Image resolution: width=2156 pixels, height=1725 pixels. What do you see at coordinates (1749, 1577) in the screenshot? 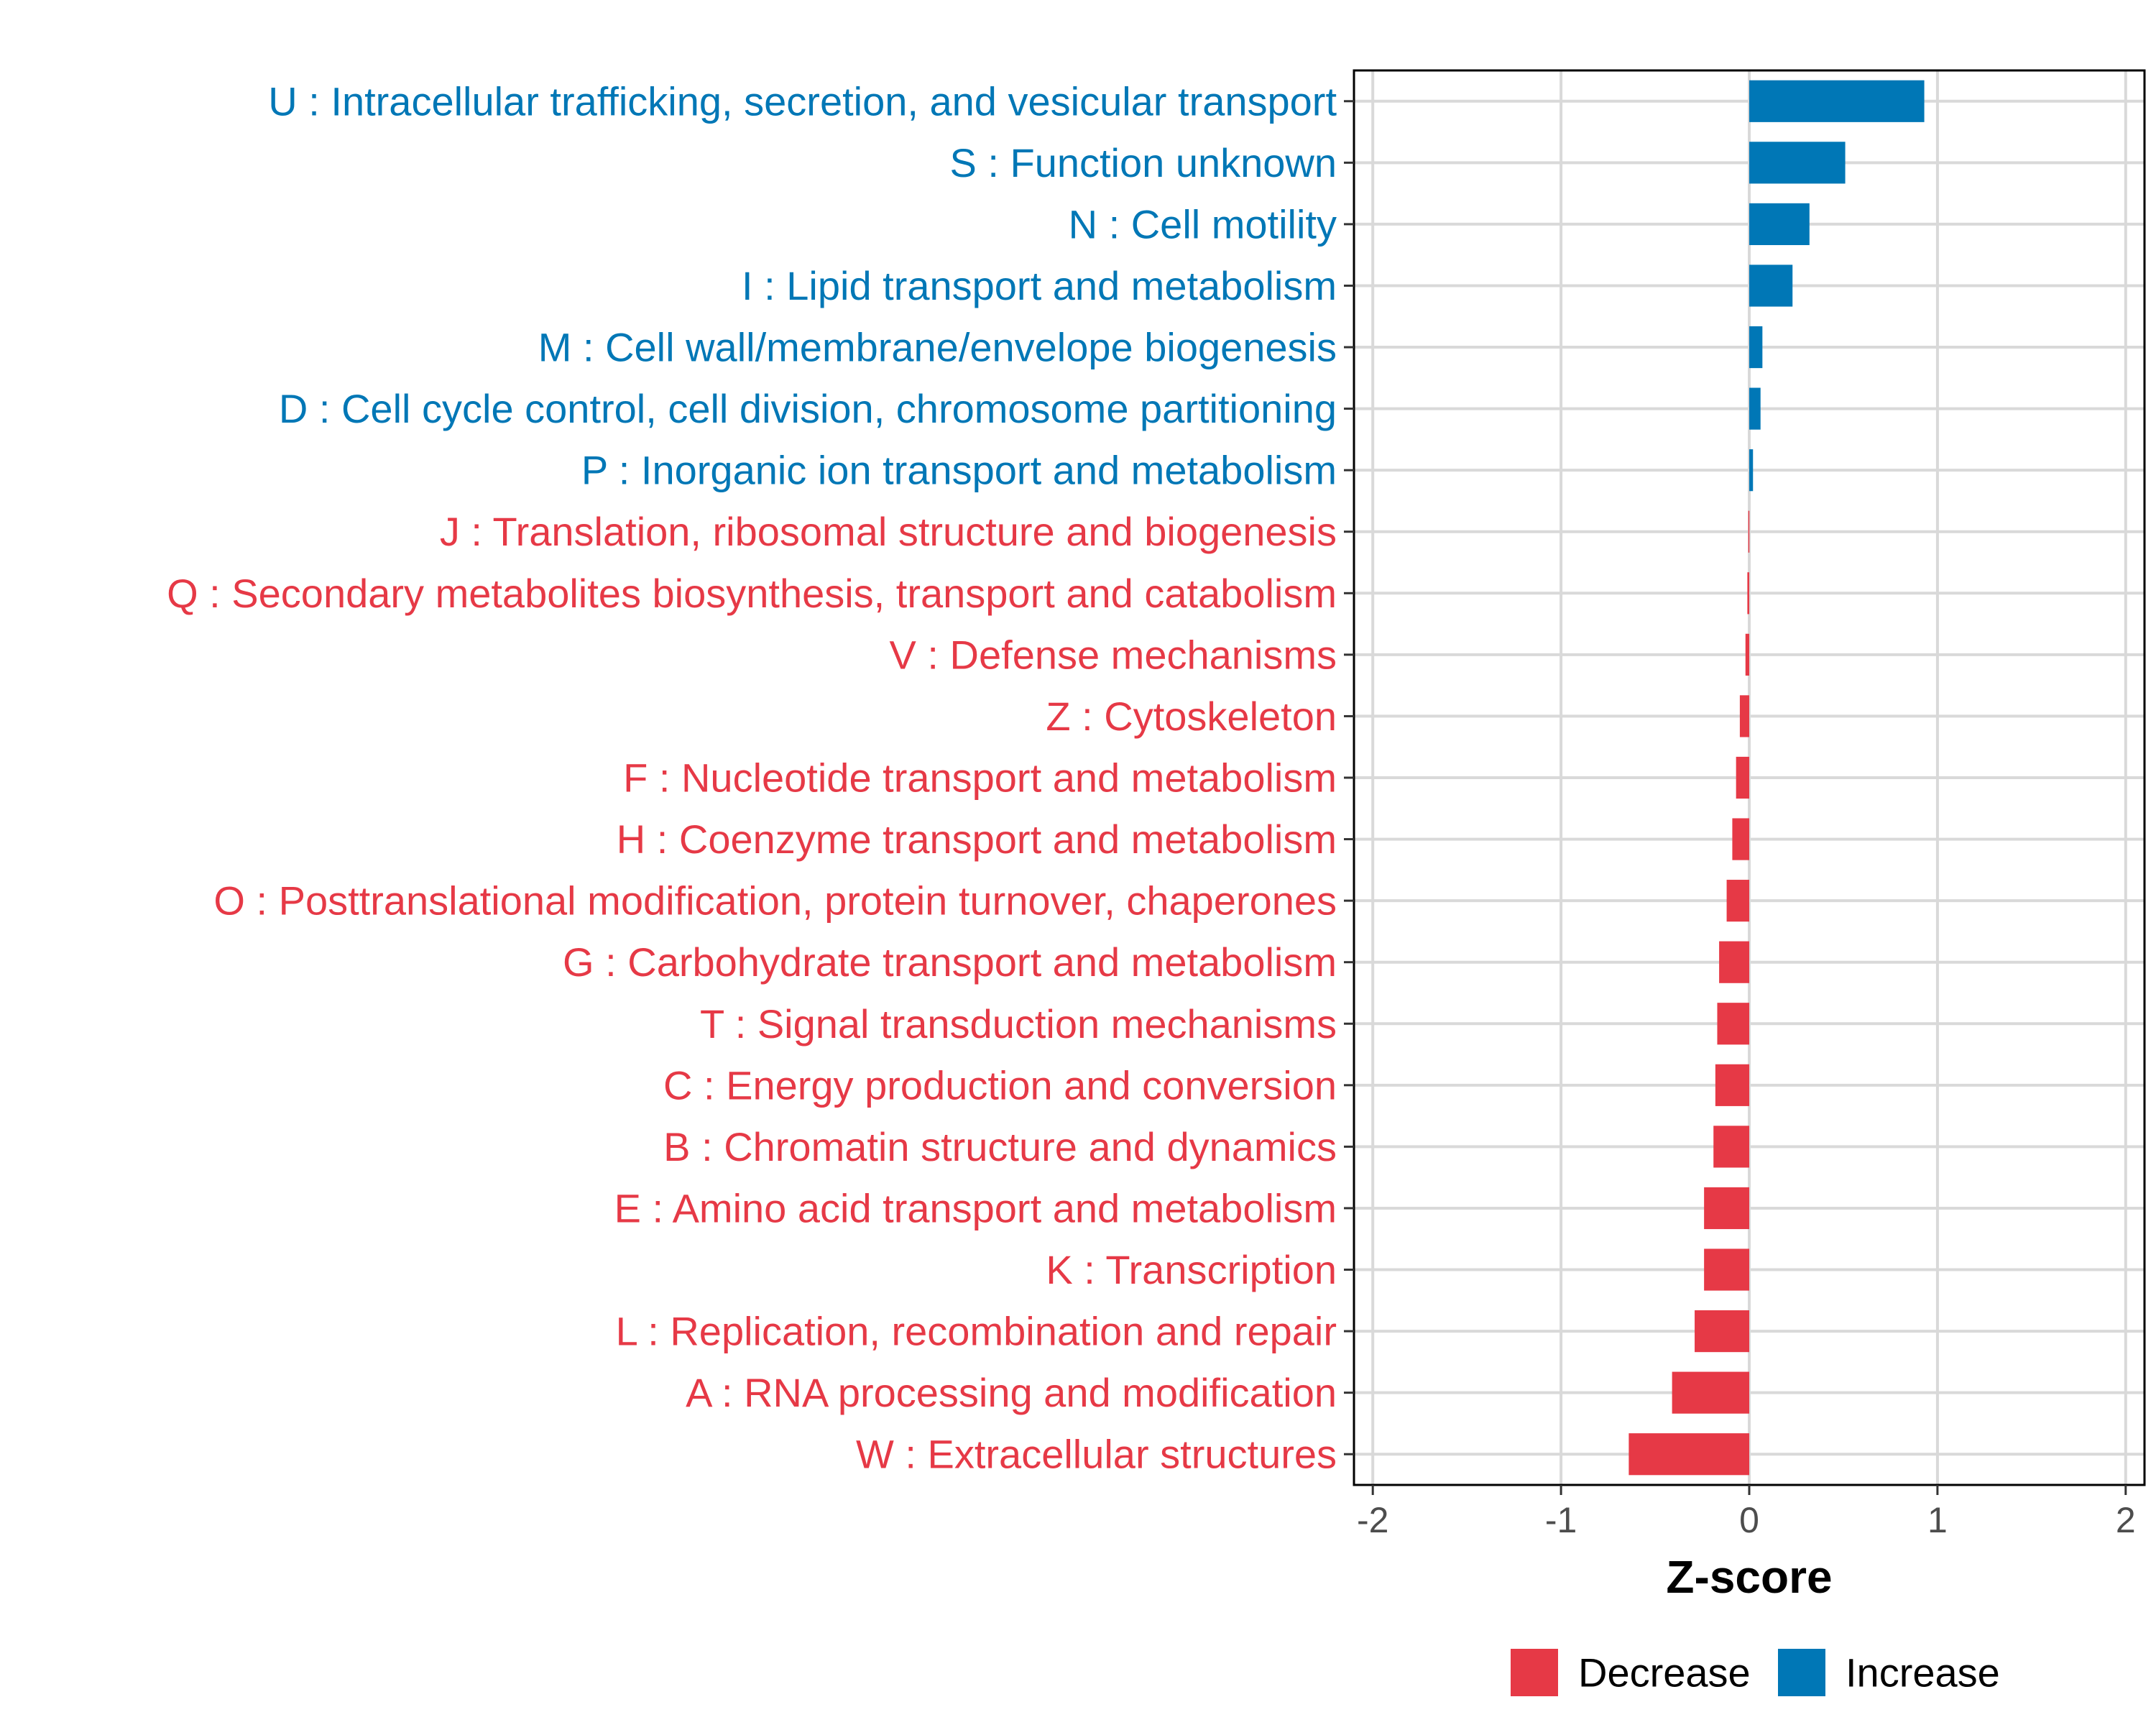
I see `x-axis-title: Z-score` at bounding box center [1749, 1577].